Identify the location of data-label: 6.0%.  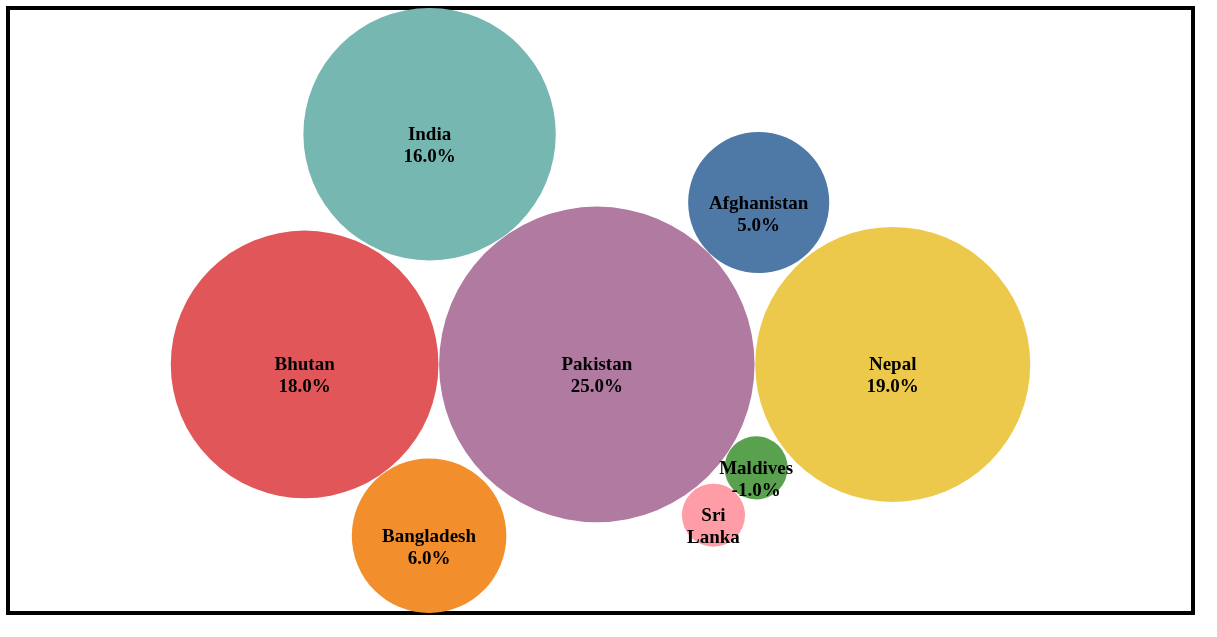
(429, 557).